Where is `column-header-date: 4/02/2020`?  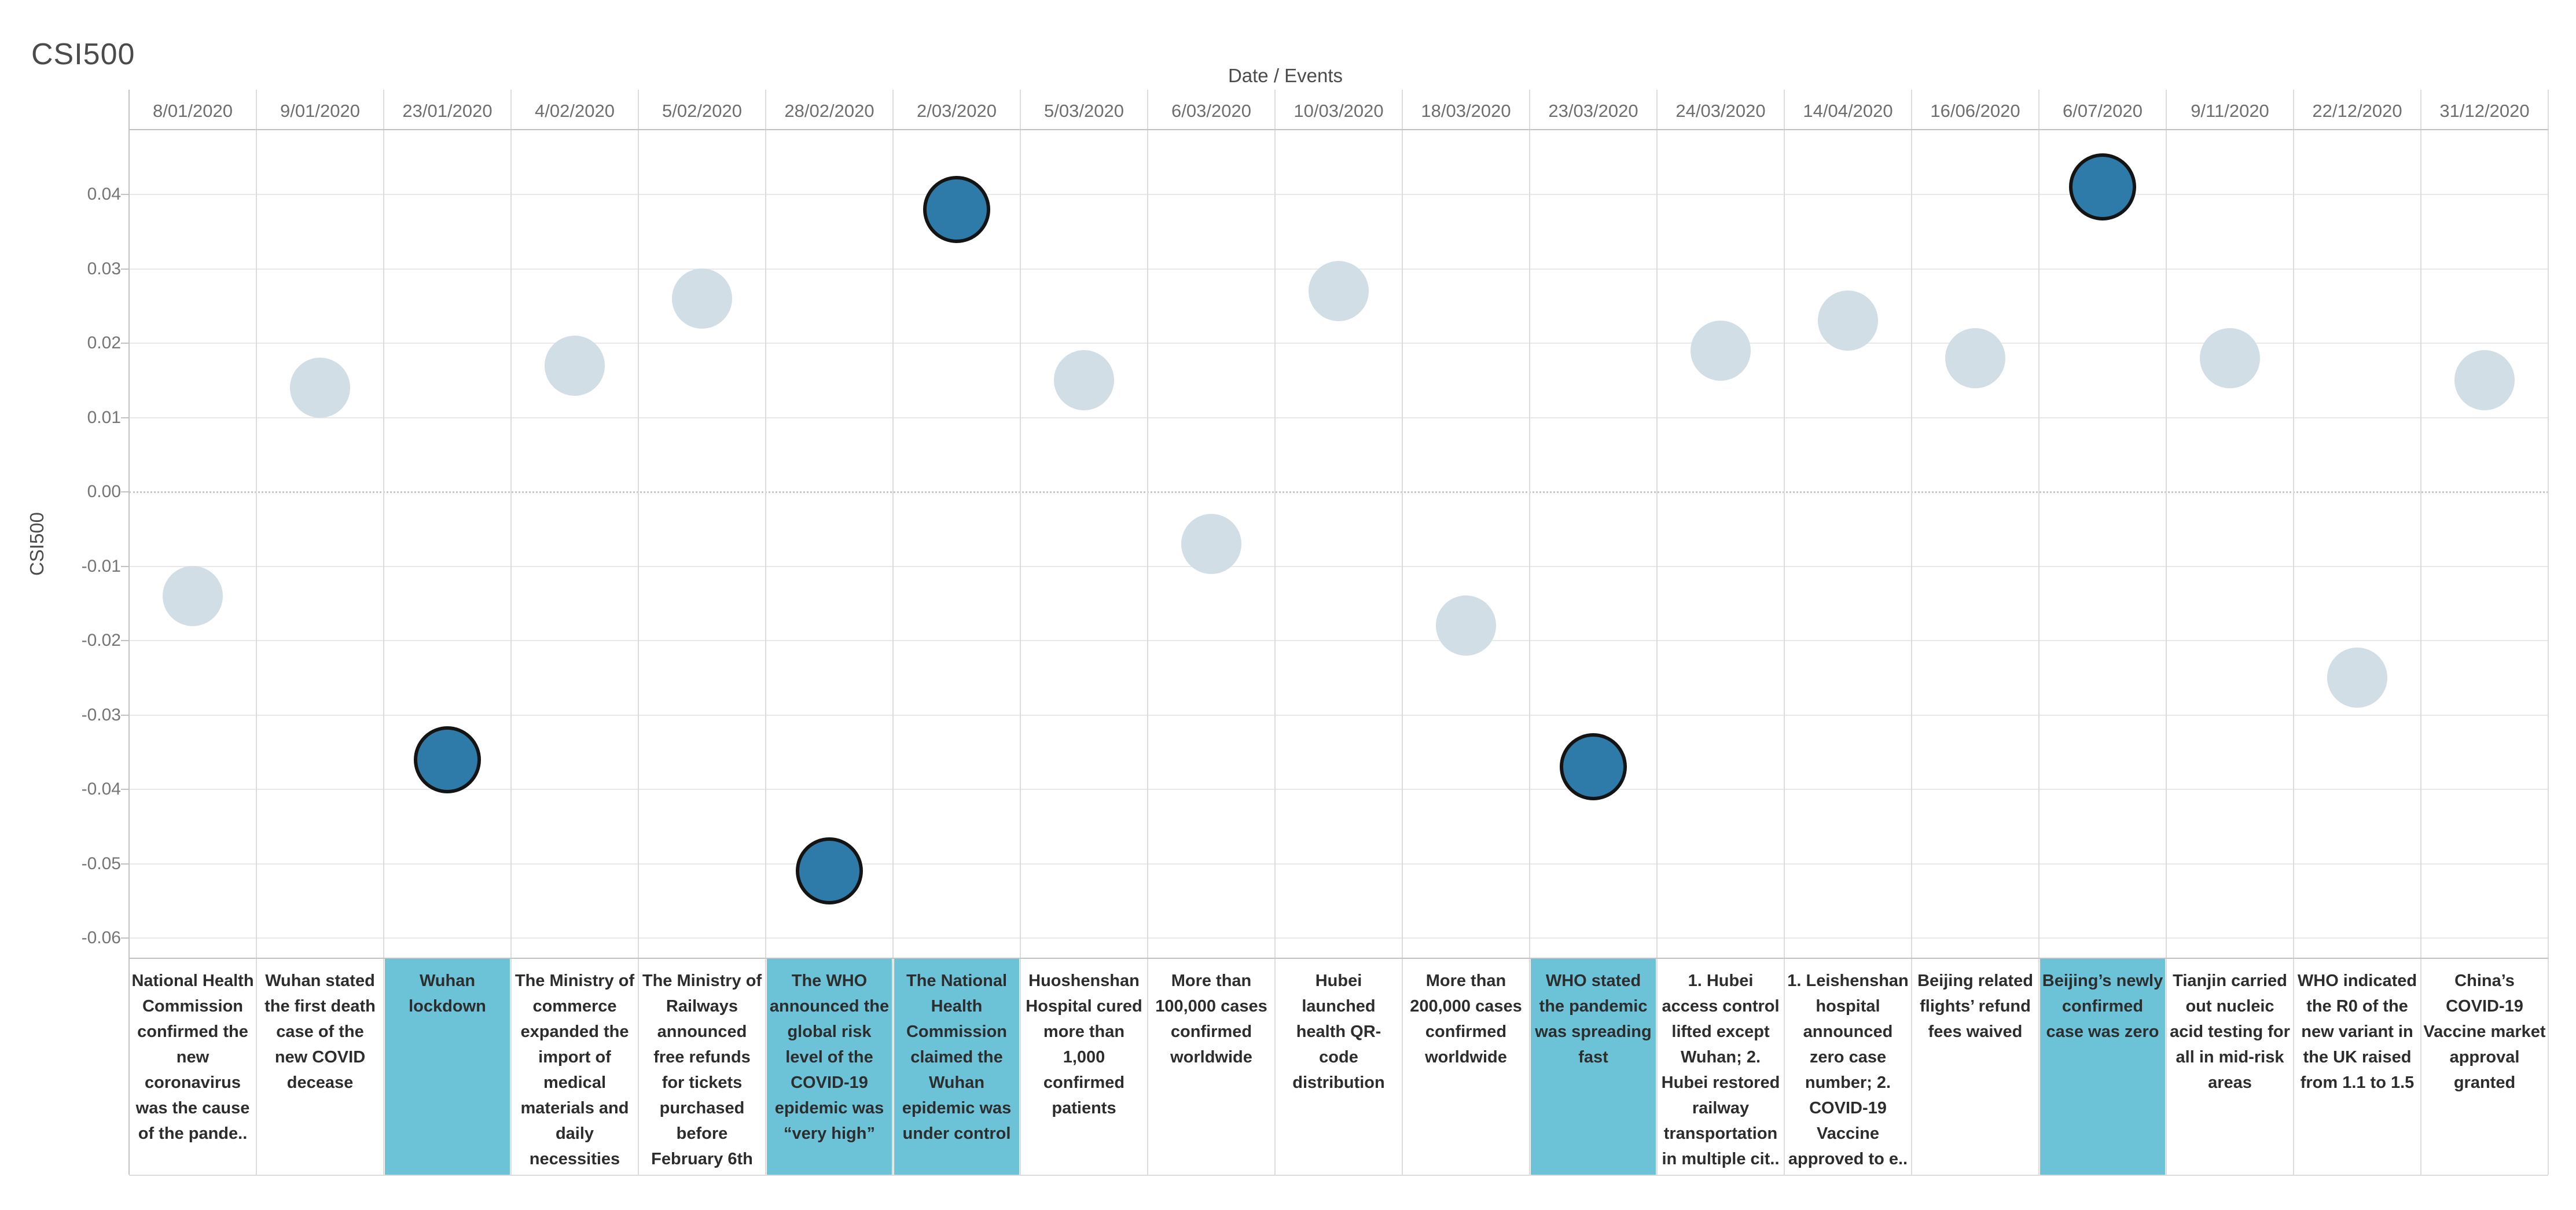
column-header-date: 4/02/2020 is located at coordinates (575, 111).